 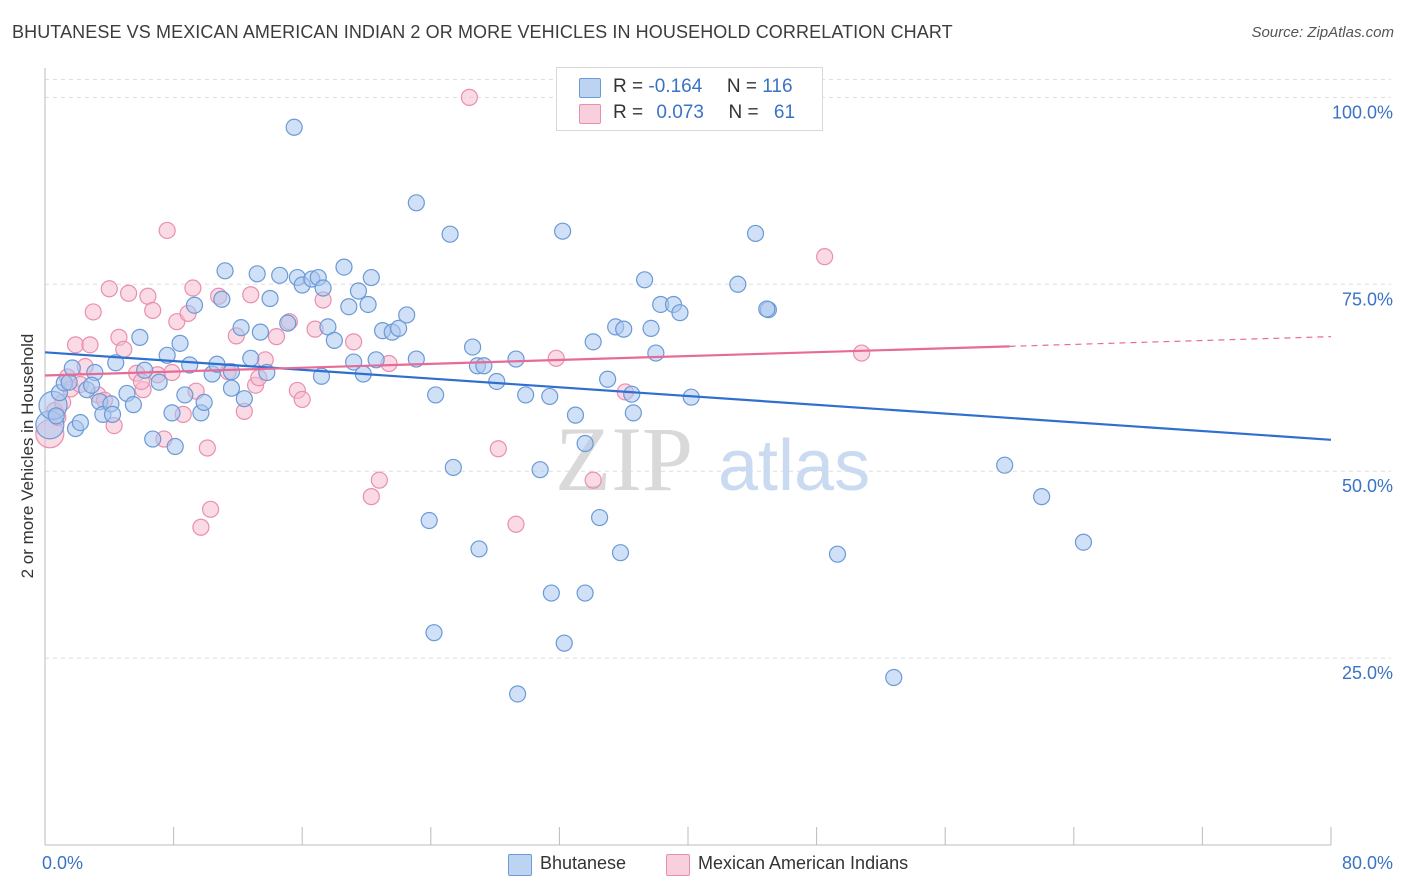 I want to click on mexican-trend-line, so click(x=527, y=361).